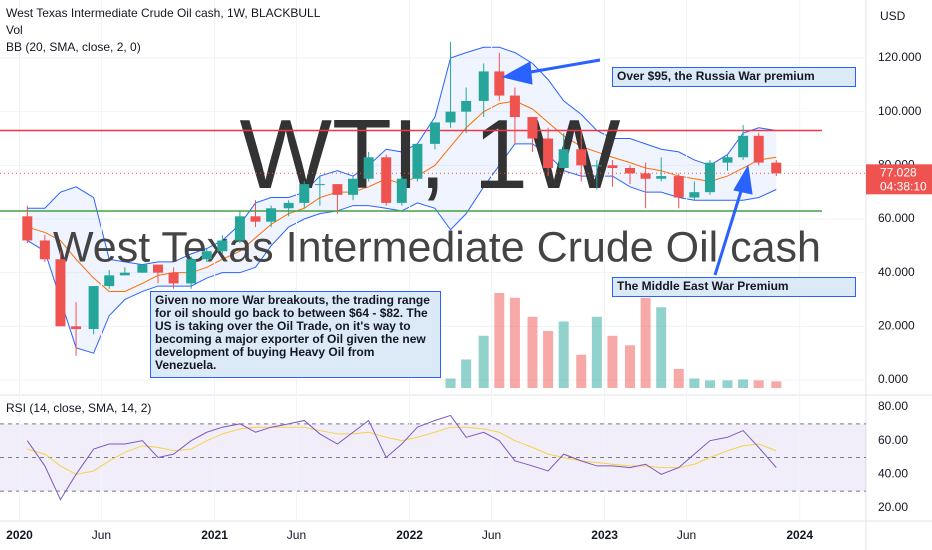 This screenshot has width=932, height=550. I want to click on countdown-label: 04:38:10, so click(903, 186).